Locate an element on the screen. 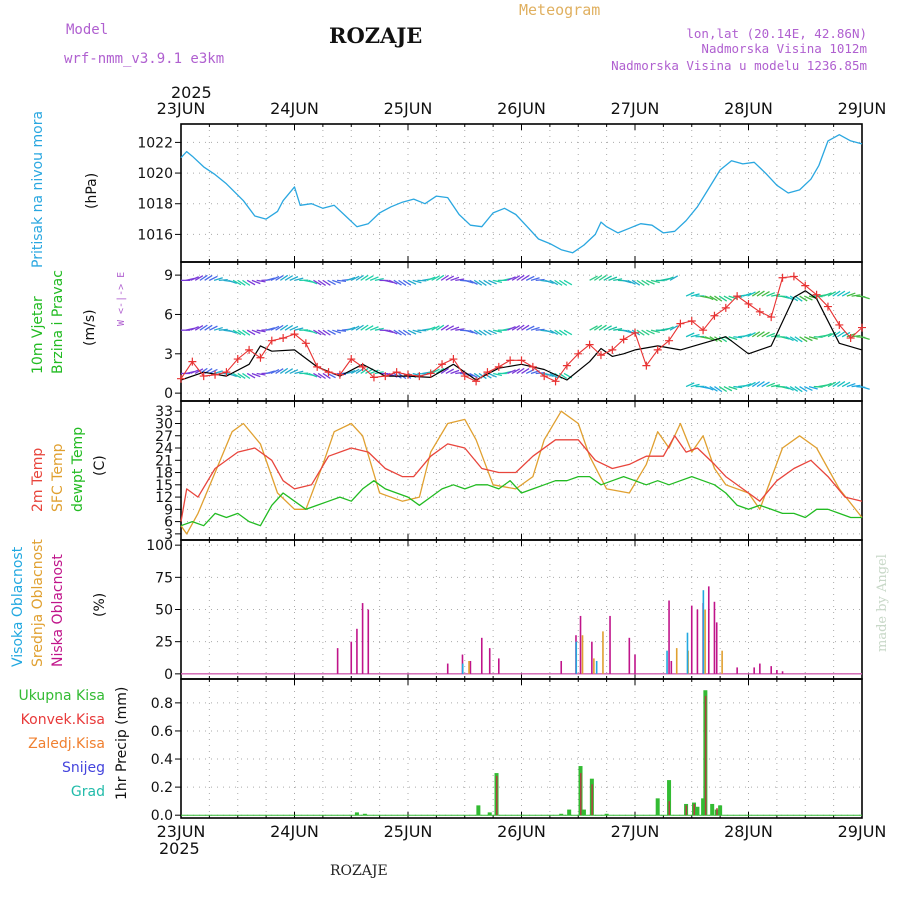  model-elevation-label: Nadmorska Visina u modelu 1236.85m is located at coordinates (739, 65).